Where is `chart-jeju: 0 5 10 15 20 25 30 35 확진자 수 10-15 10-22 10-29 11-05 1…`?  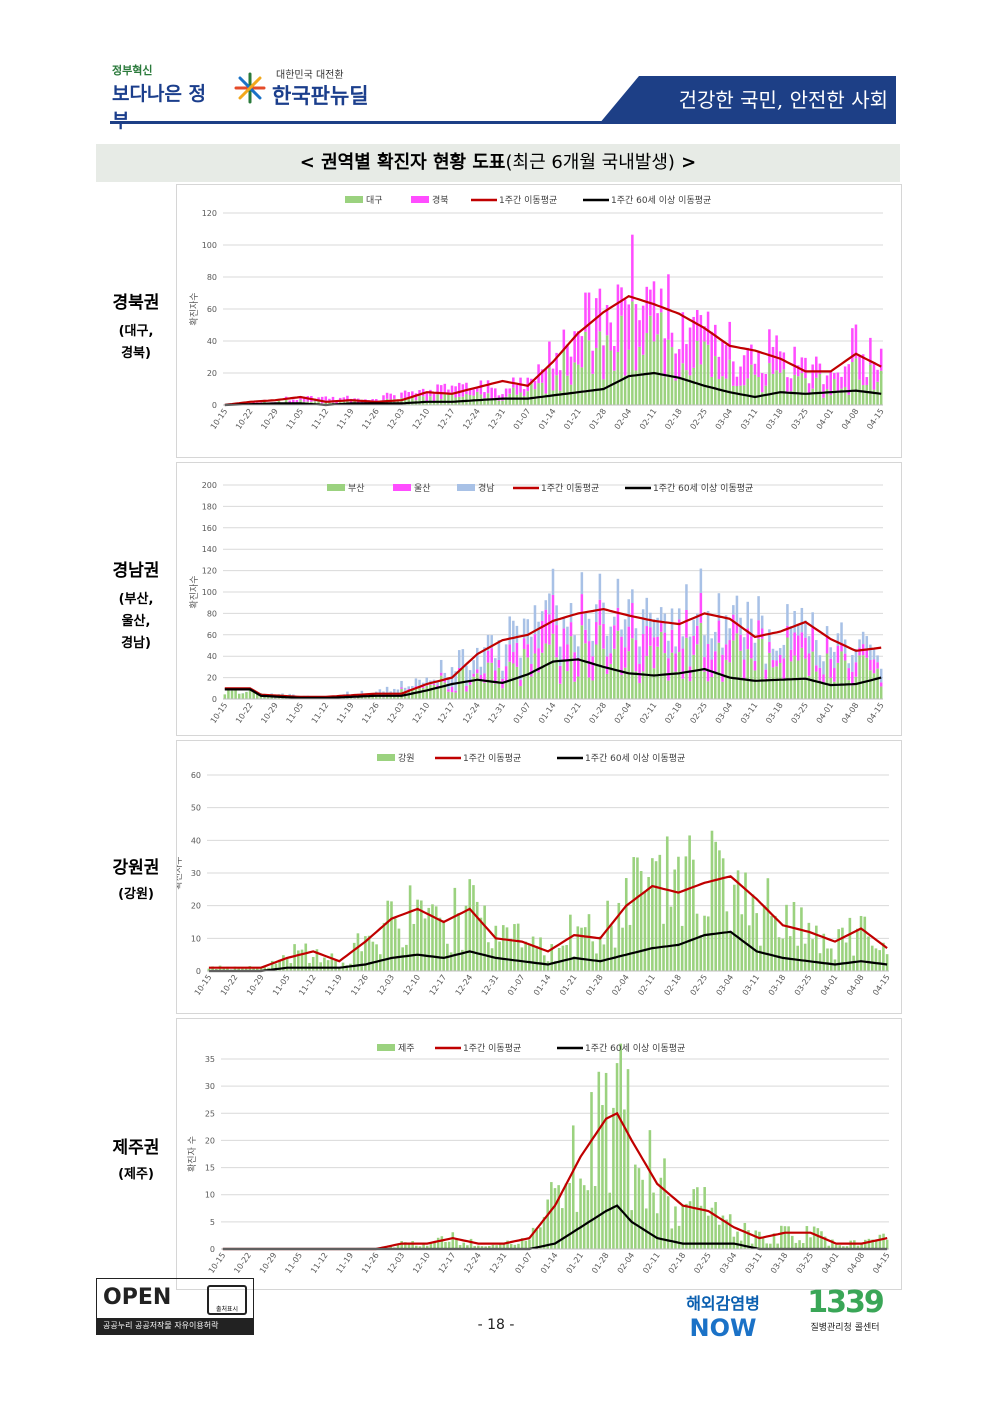
chart-jeju: 0 5 10 15 20 25 30 35 확진자 수 10-15 10-22 10-29 11-05 1… is located at coordinates (539, 1154).